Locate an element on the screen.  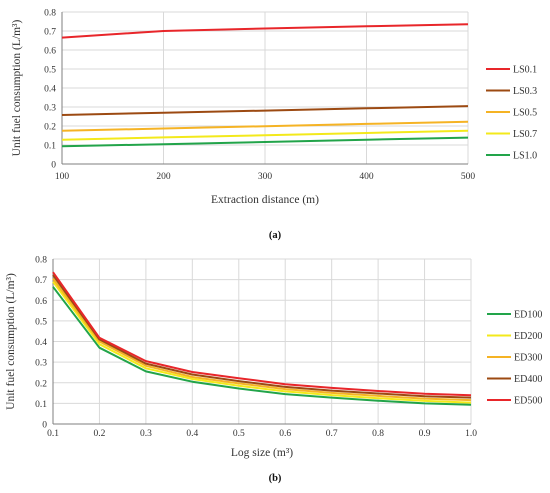
x-tick-label: 0.5 is located at coordinates (239, 434).